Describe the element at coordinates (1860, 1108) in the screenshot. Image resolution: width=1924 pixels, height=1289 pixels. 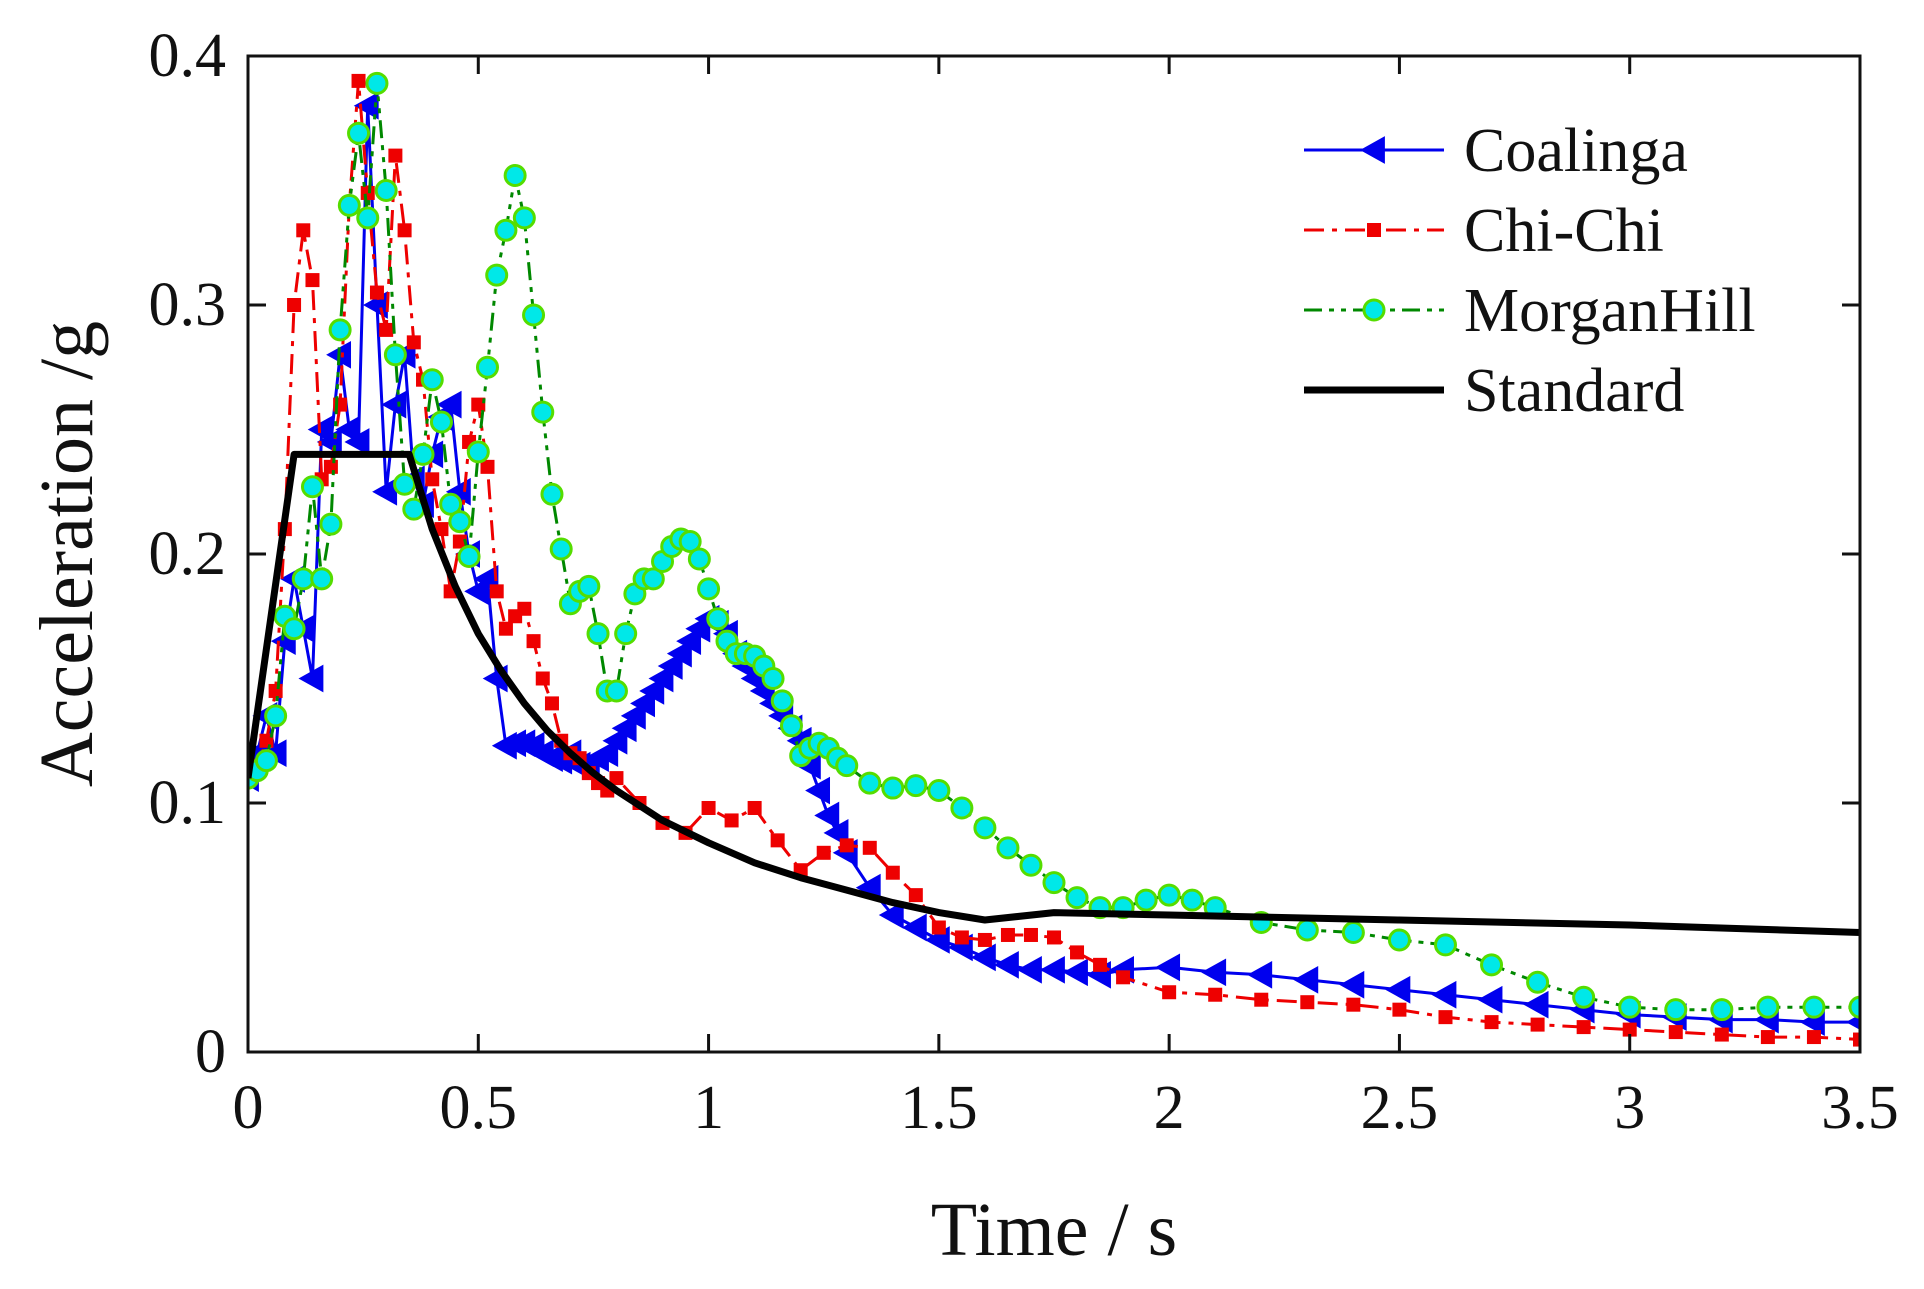
I see `x-tick-label: 3.5` at that location.